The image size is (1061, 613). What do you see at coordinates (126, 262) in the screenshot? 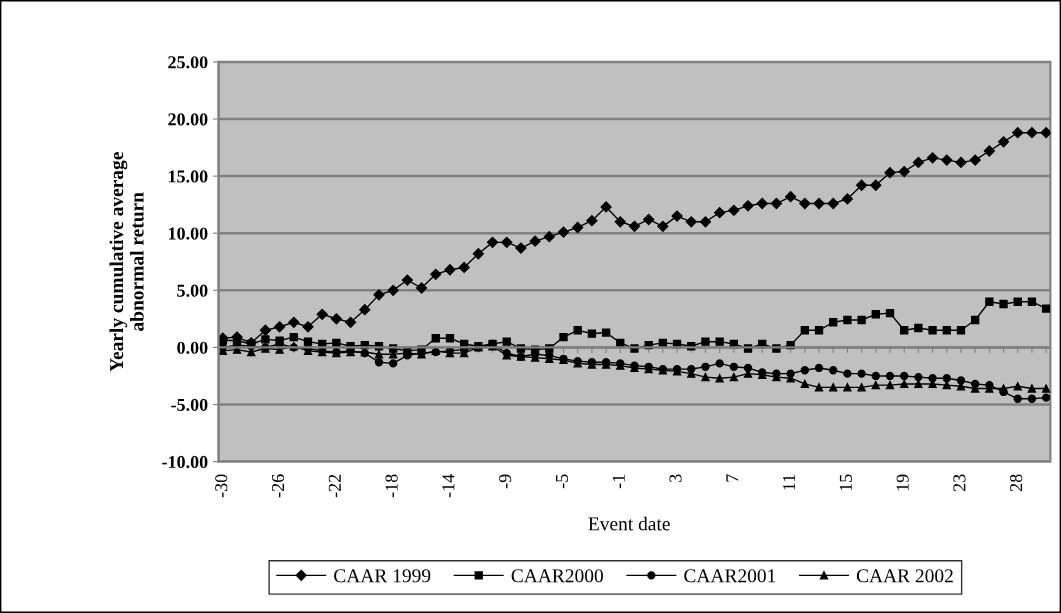
I see `y-axis-title: Yearly cumulative average abnormal return` at bounding box center [126, 262].